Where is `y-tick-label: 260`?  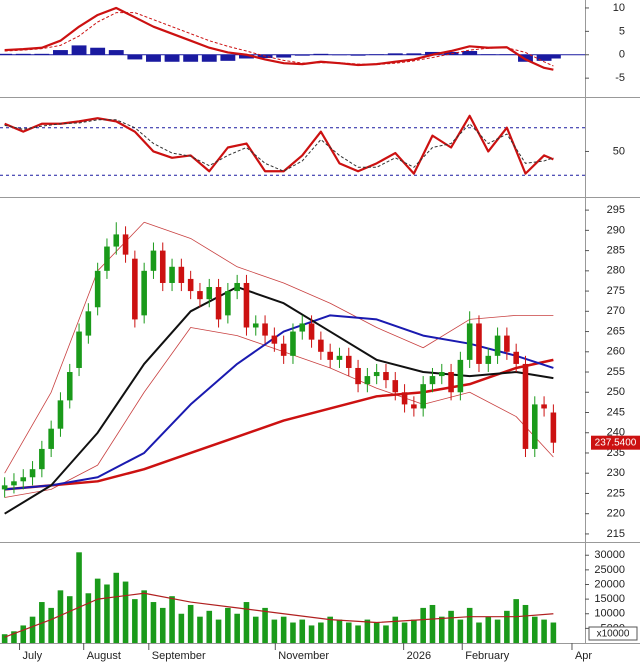 y-tick-label: 260 is located at coordinates (616, 352).